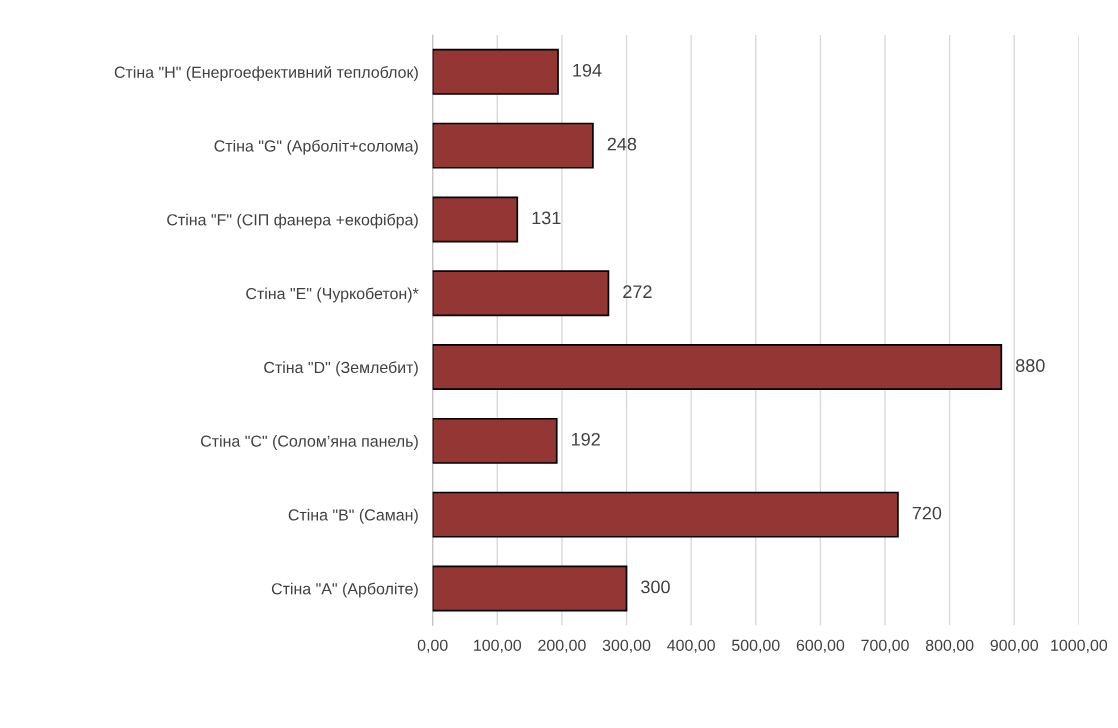 Image resolution: width=1118 pixels, height=728 pixels. I want to click on data-label: 131, so click(546, 218).